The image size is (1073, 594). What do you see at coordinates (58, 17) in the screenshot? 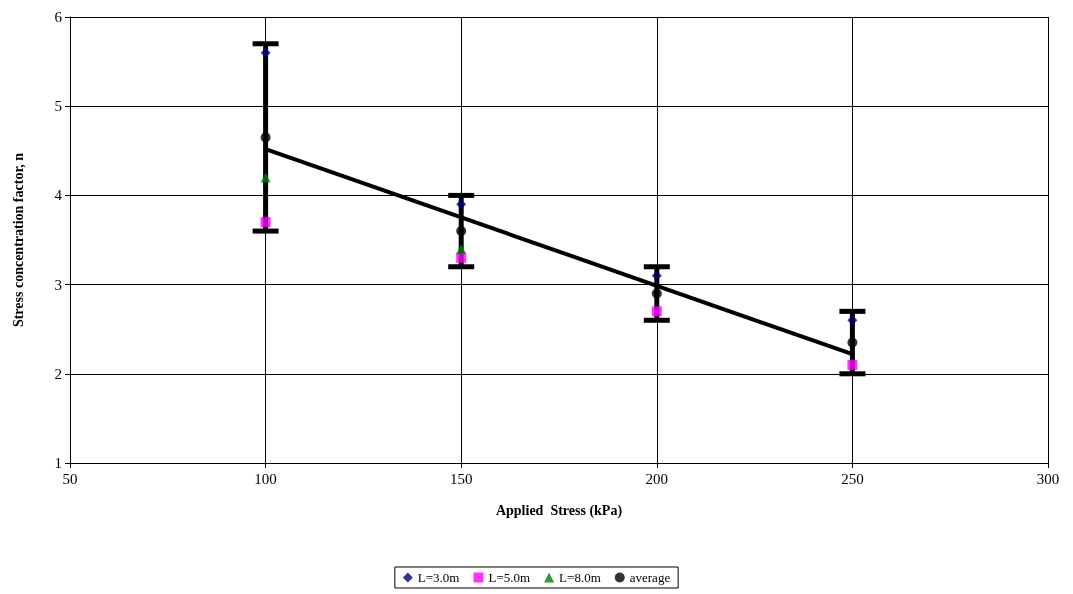
I see `y-tick-label: 6` at bounding box center [58, 17].